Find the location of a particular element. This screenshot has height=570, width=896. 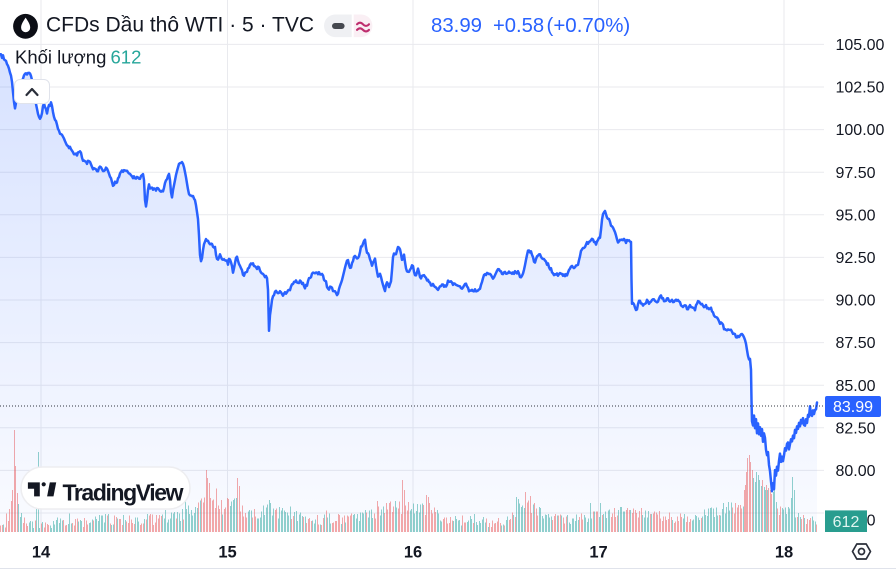

svg-text: 87.50 is located at coordinates (856, 343).